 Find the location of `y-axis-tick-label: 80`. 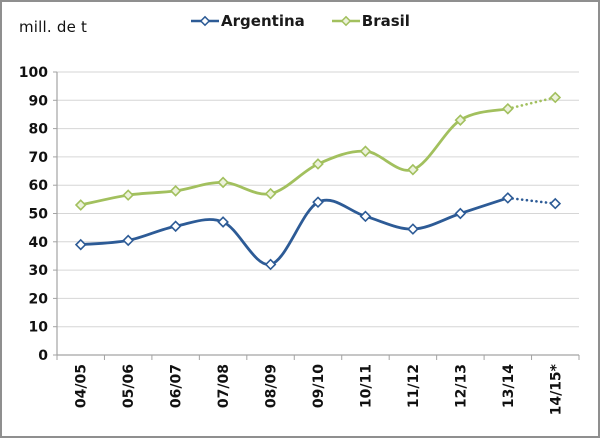

y-axis-tick-label: 80 is located at coordinates (39, 130).